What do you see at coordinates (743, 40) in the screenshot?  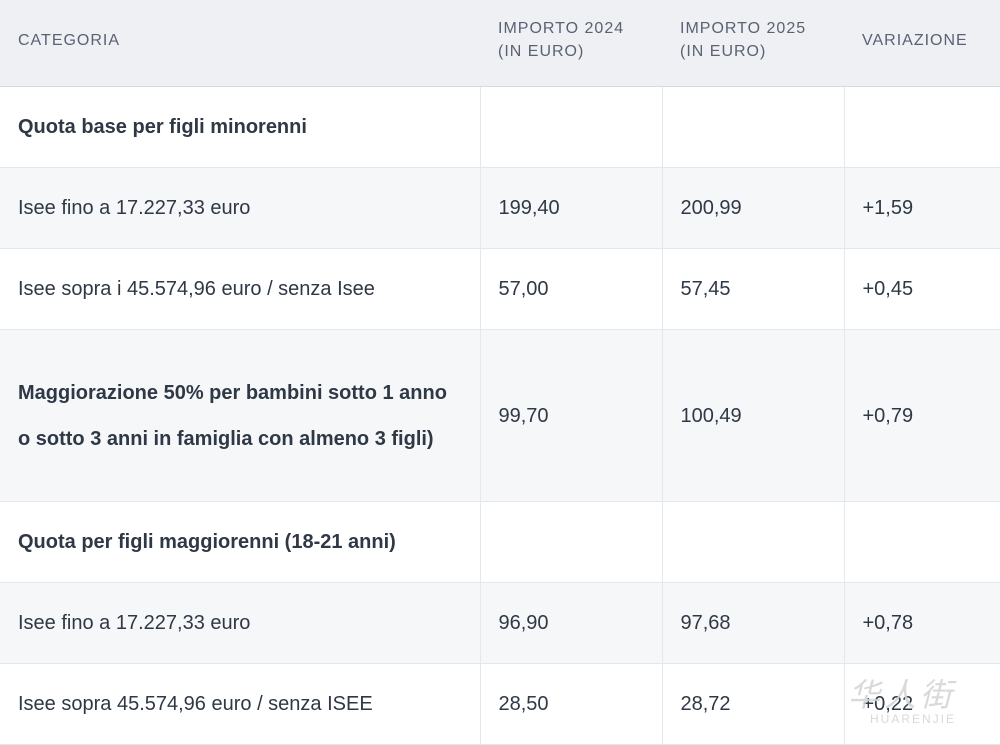 I see `header-label: IMPORTO 2025 (IN EURO)` at bounding box center [743, 40].